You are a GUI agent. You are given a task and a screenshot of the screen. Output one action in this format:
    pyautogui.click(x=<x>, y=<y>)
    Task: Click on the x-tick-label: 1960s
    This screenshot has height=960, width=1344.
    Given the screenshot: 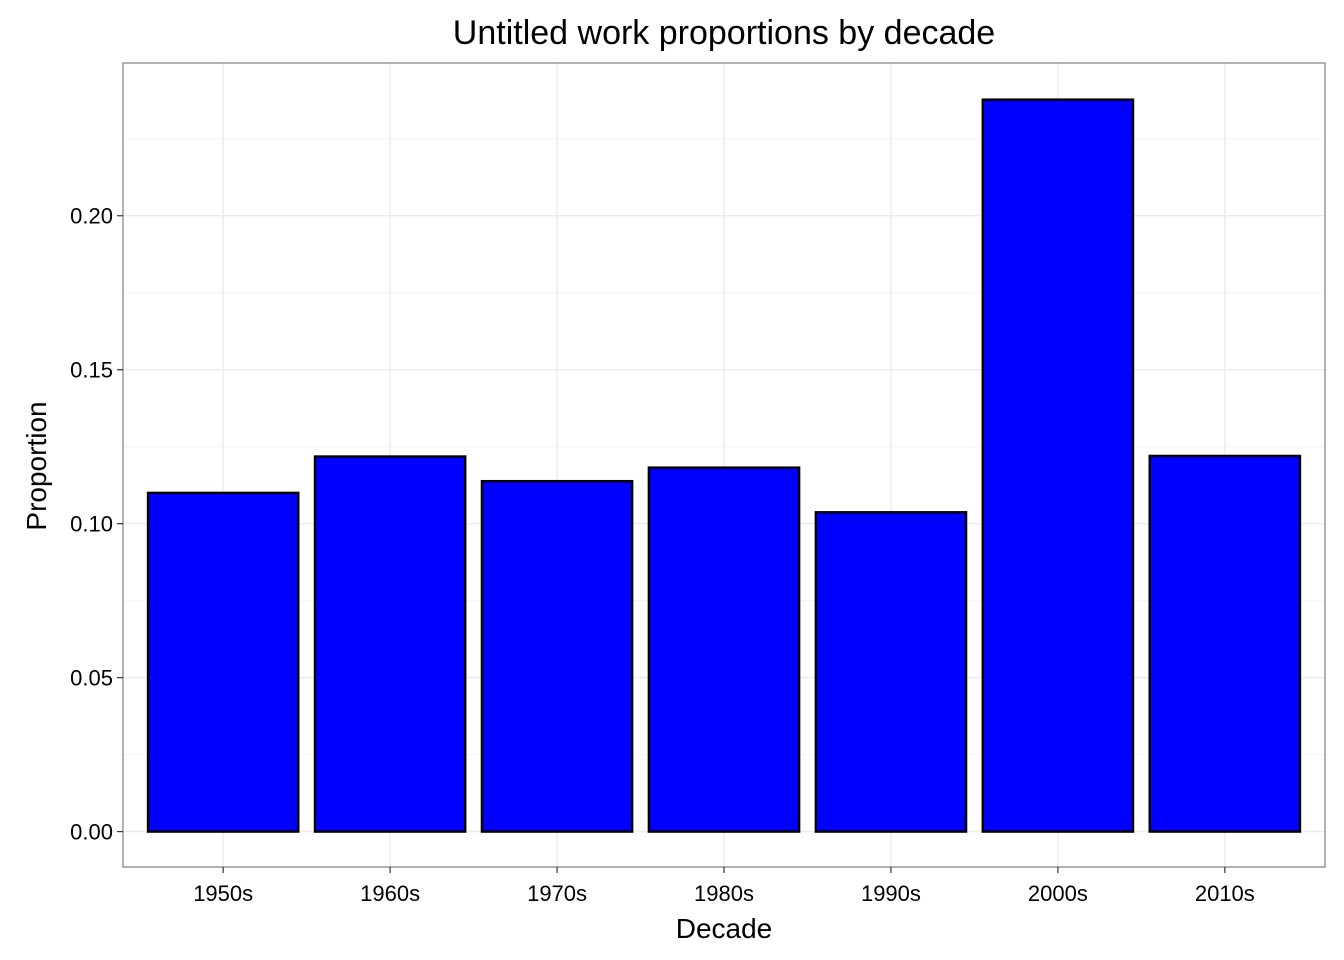 What is the action you would take?
    pyautogui.click(x=390, y=893)
    